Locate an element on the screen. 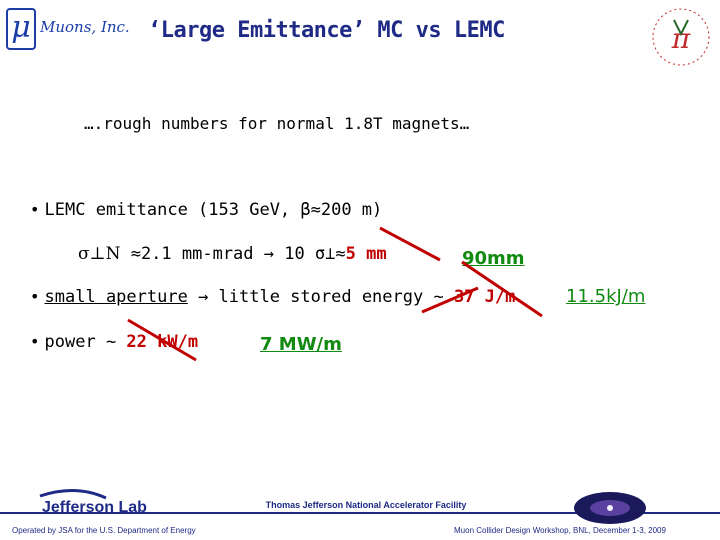  workshop-logo-icon is located at coordinates (610, 508).